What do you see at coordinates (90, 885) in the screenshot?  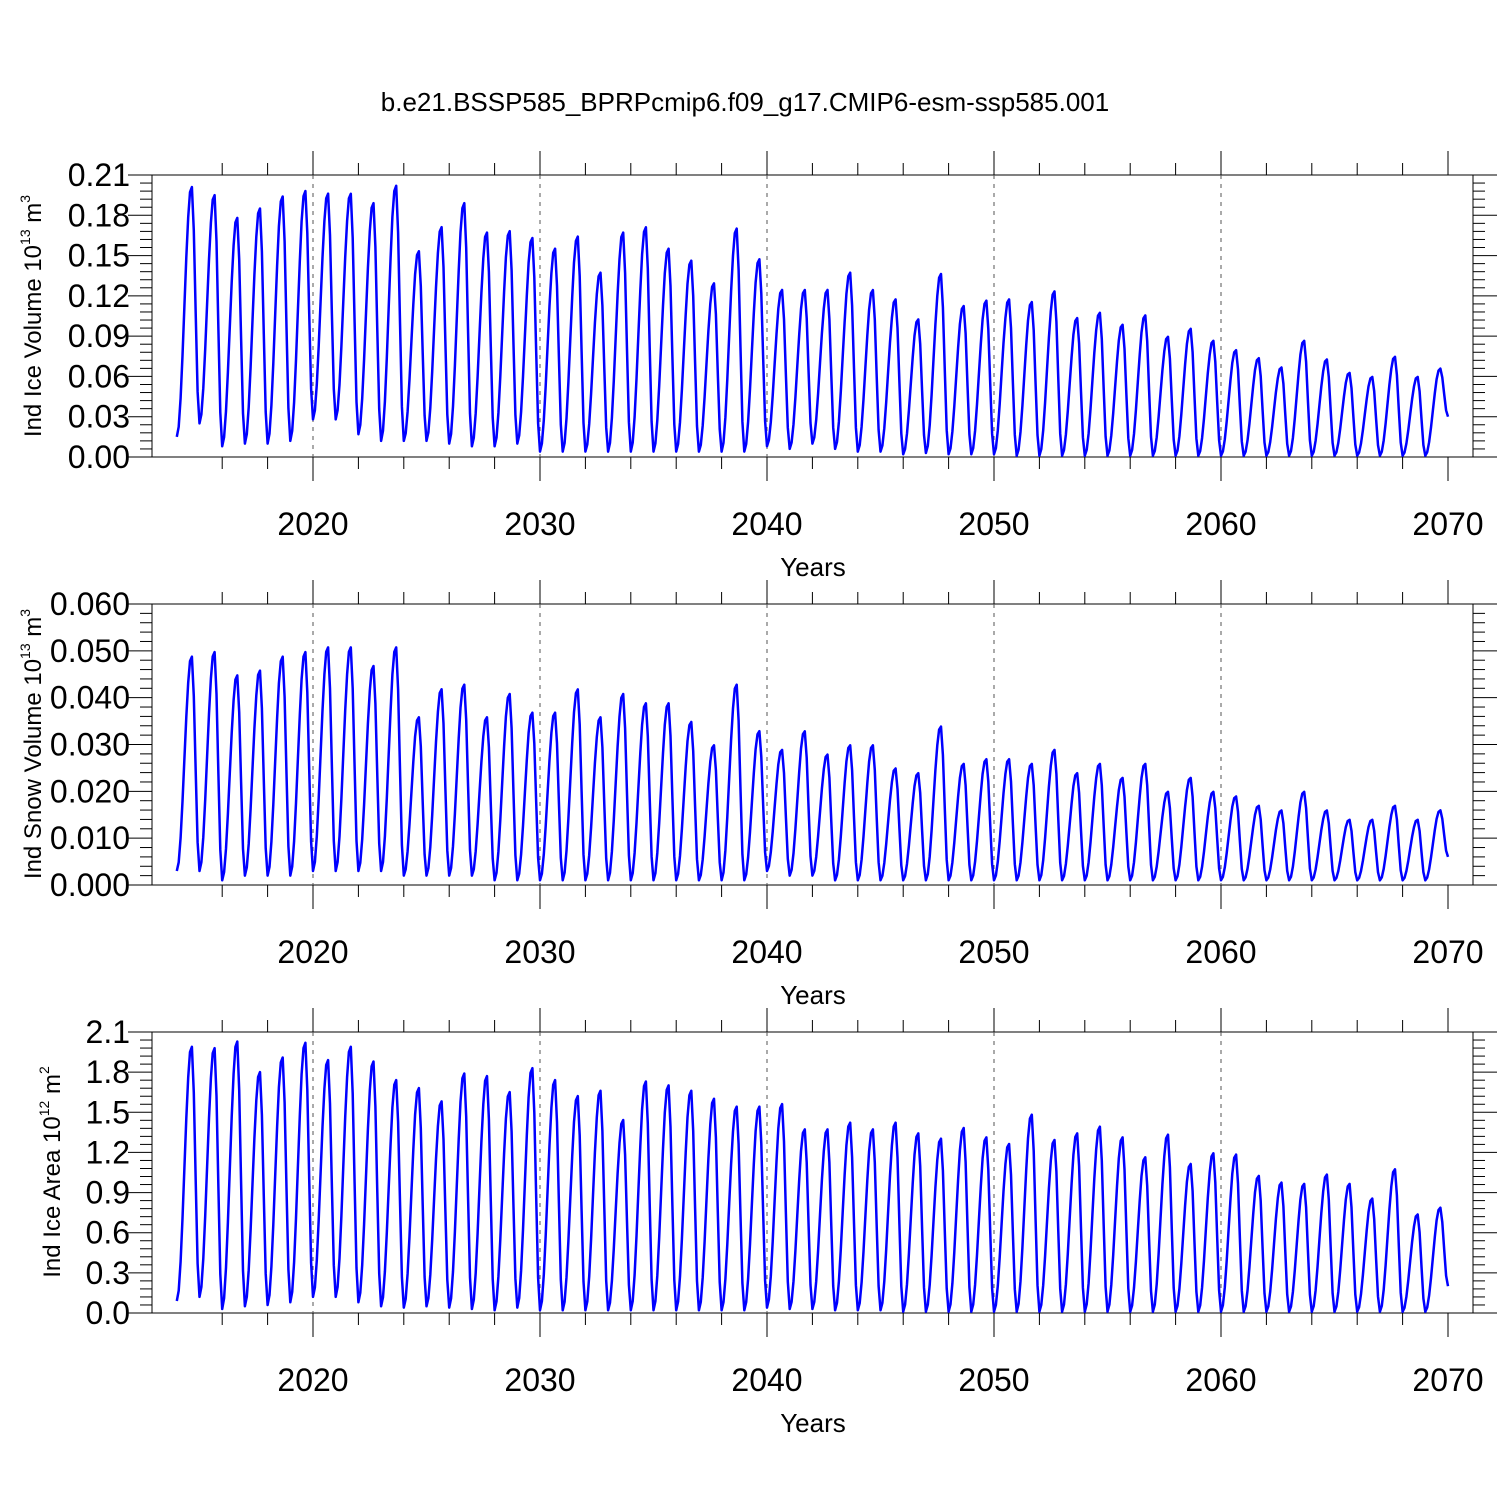 I see `y-tick-label: 0.000` at bounding box center [90, 885].